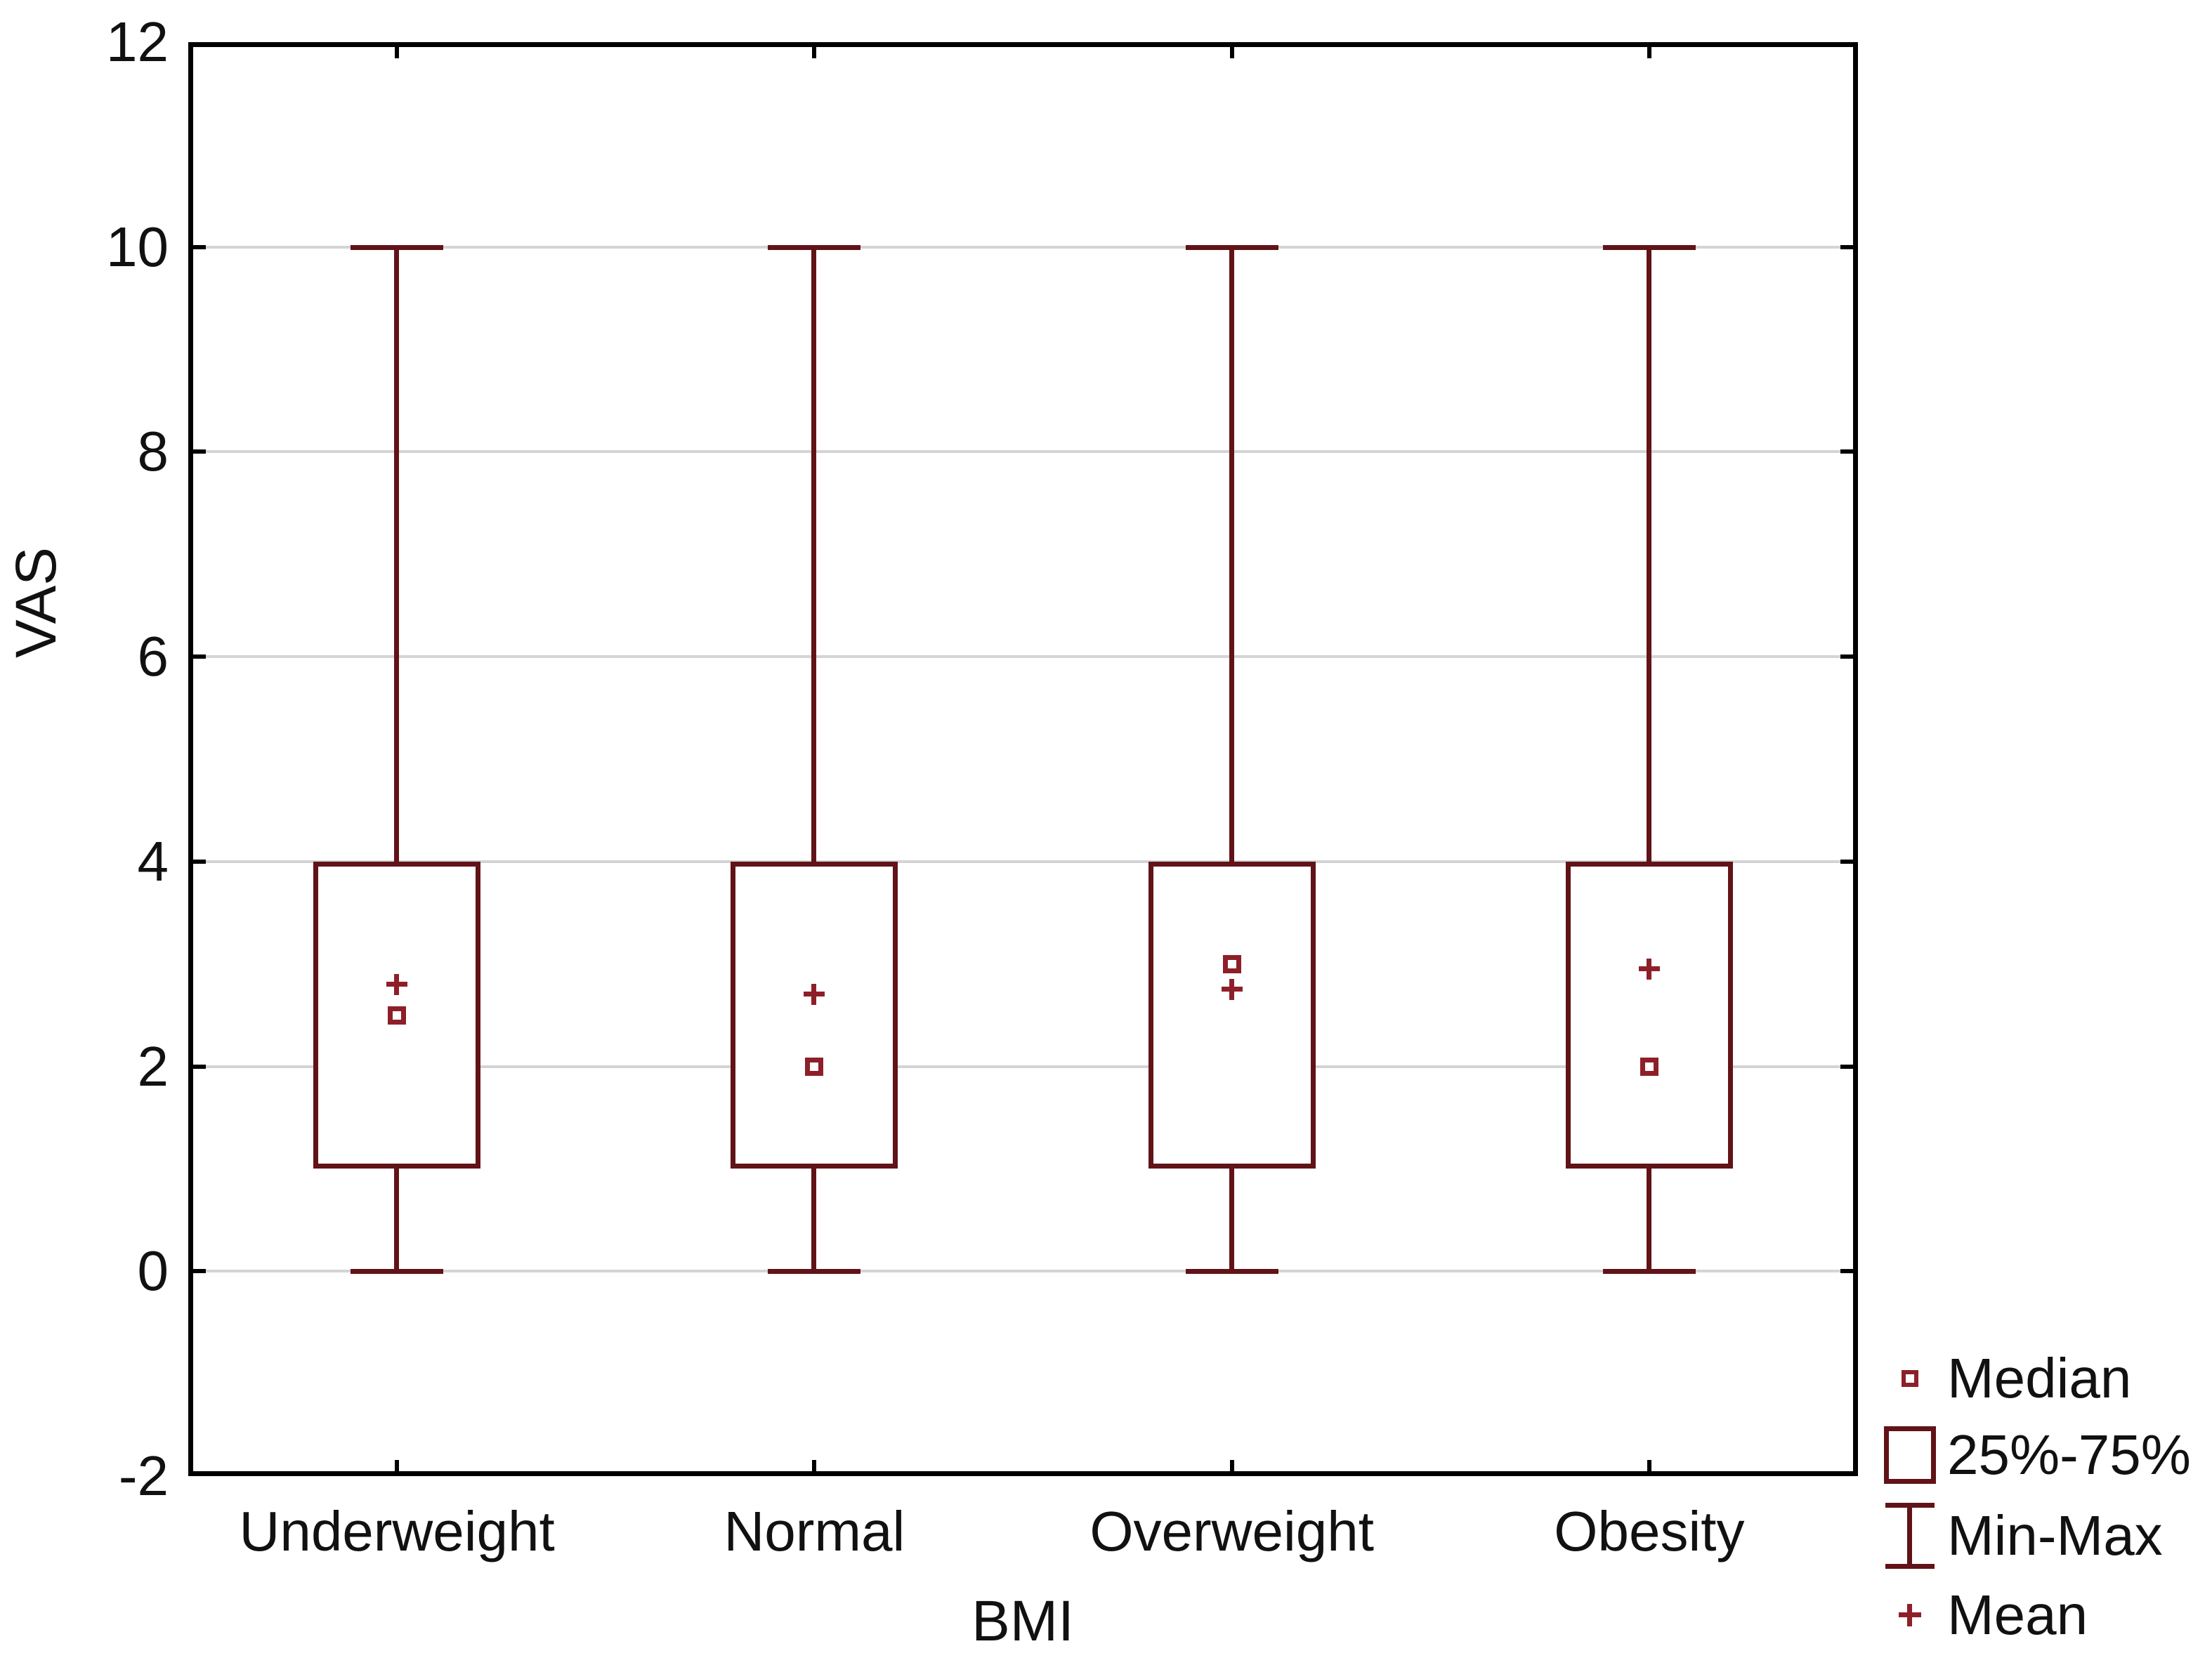  Describe the element at coordinates (1231, 963) in the screenshot. I see `median-marker-overweight` at that location.